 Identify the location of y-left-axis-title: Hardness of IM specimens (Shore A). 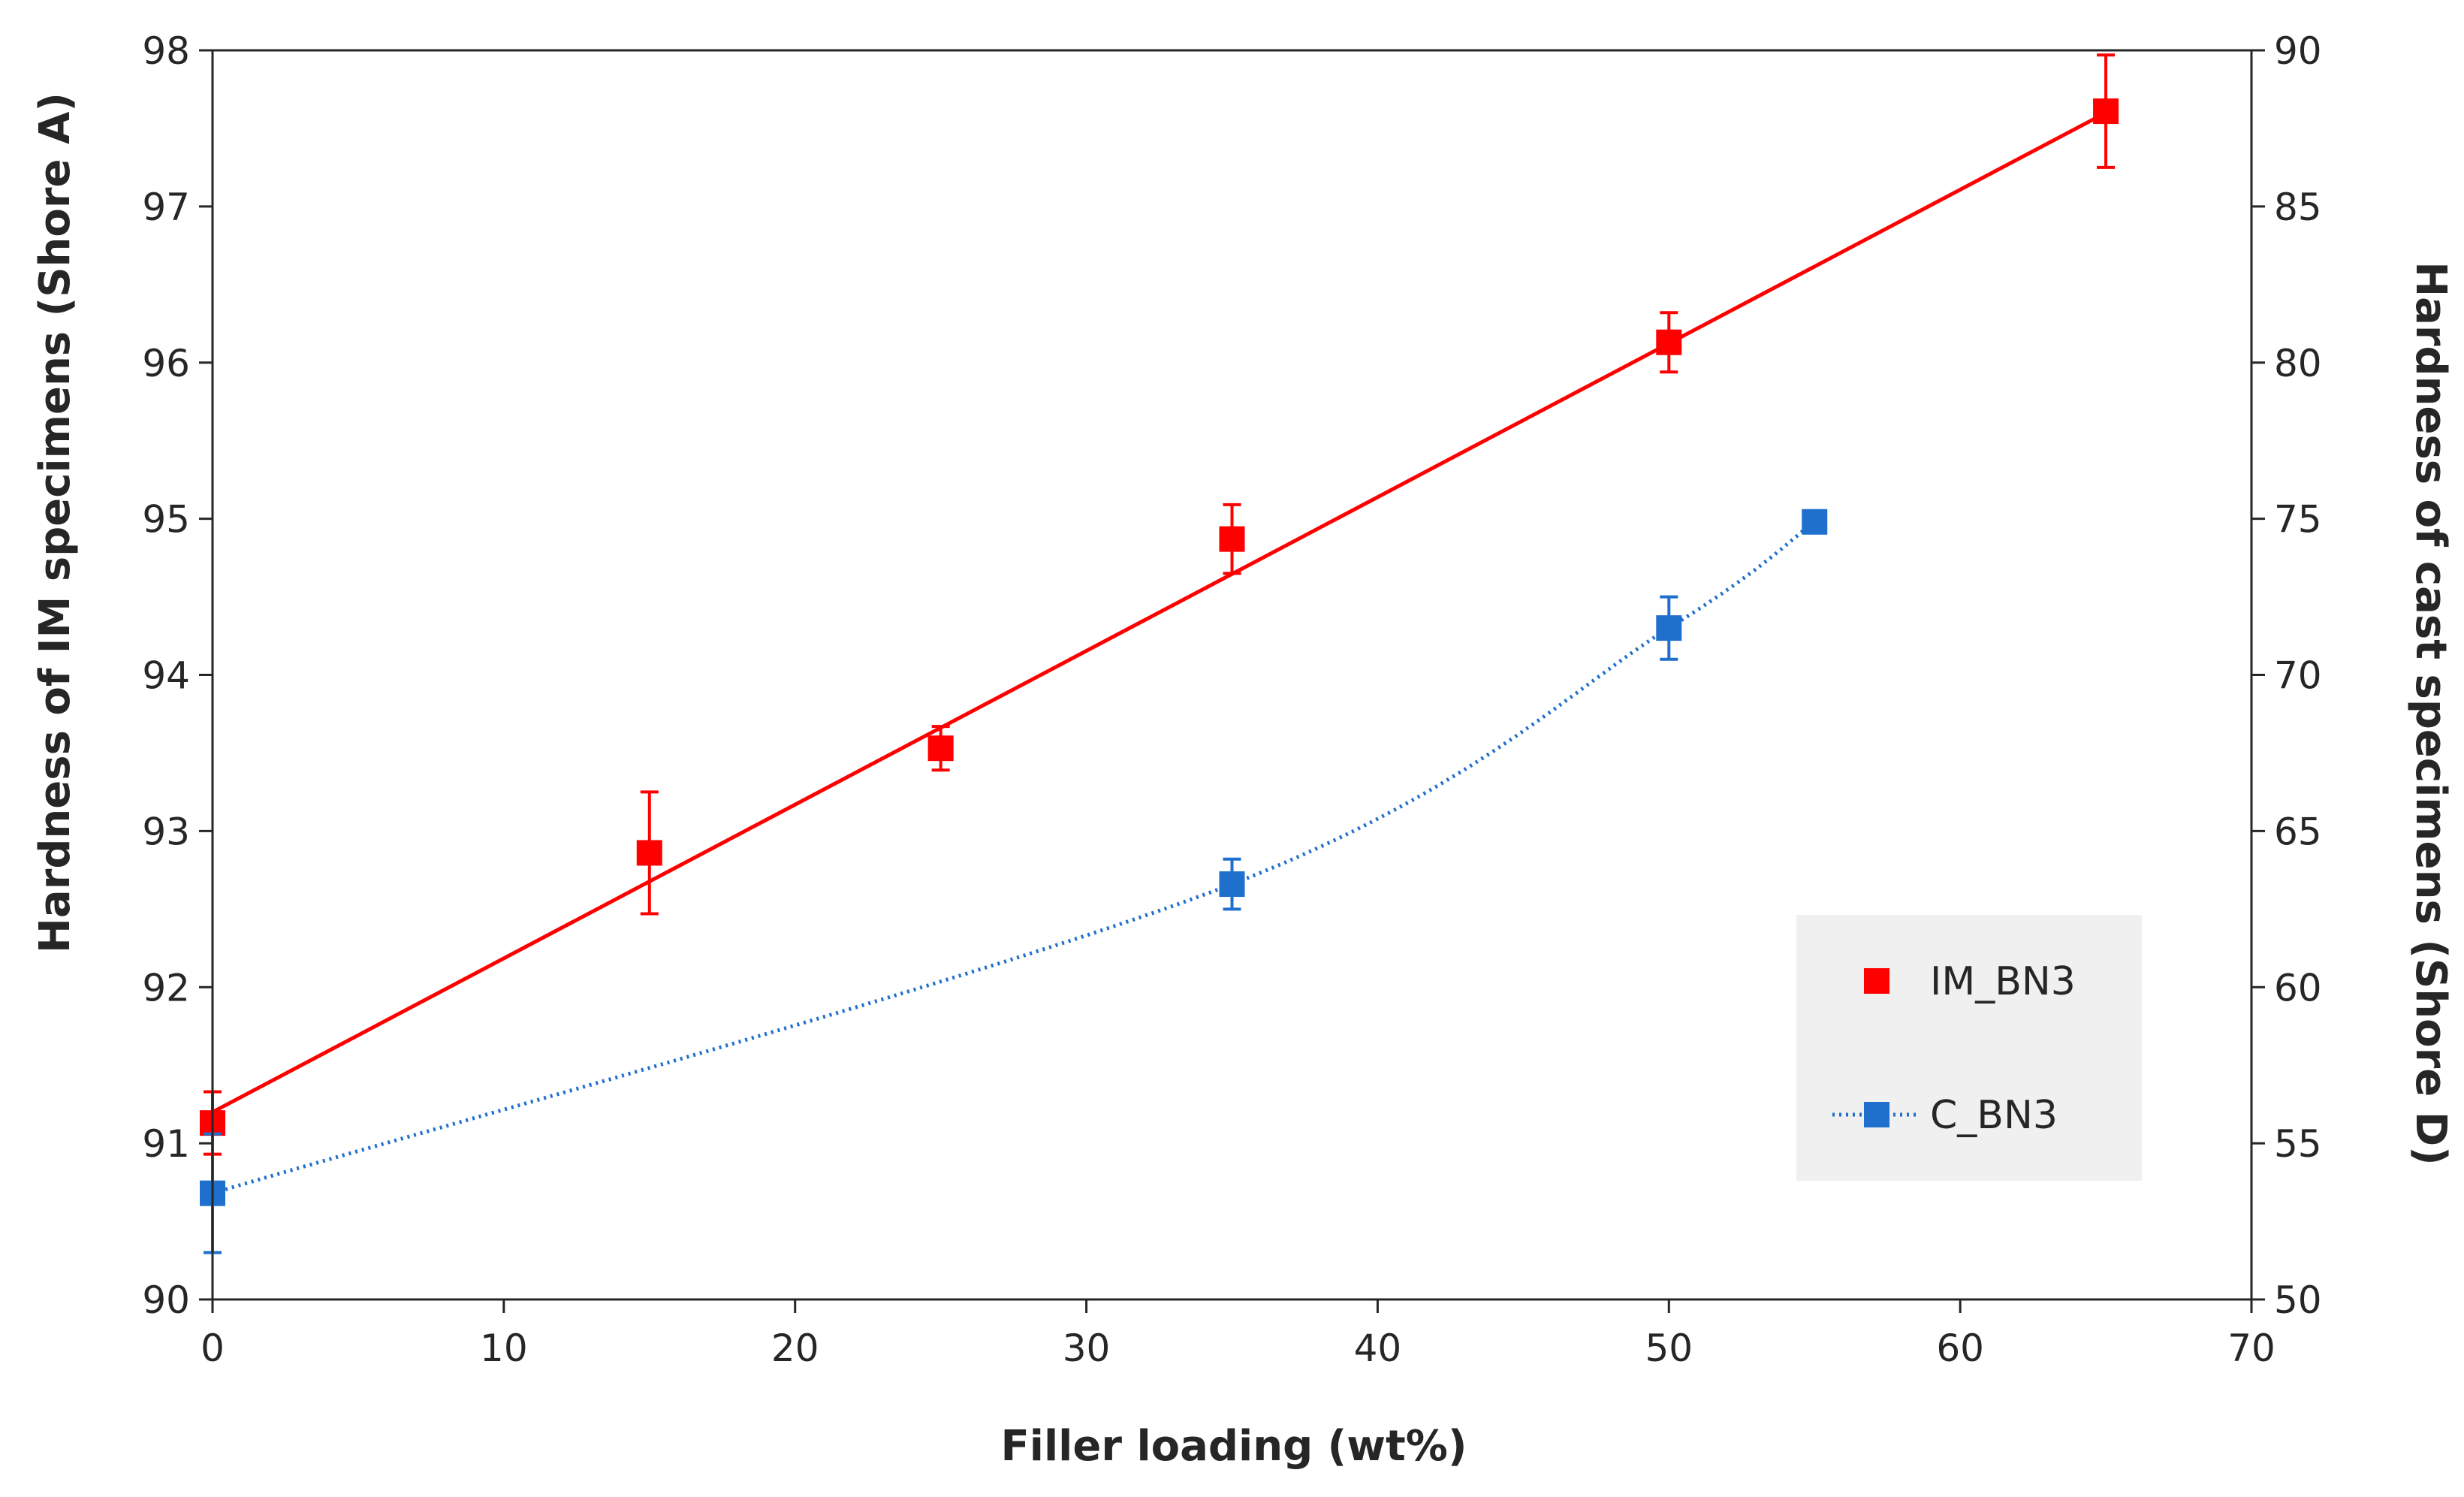
(55, 522).